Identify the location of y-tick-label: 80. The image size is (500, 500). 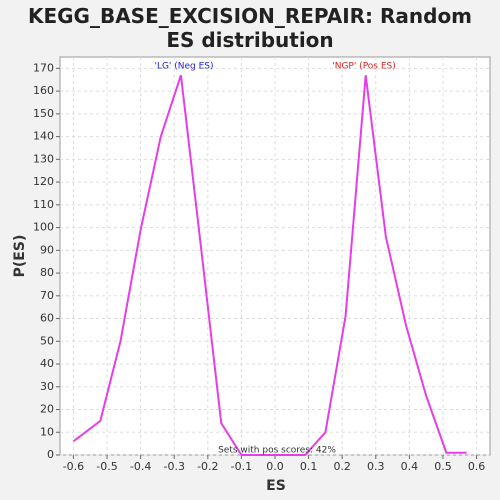
(47, 272).